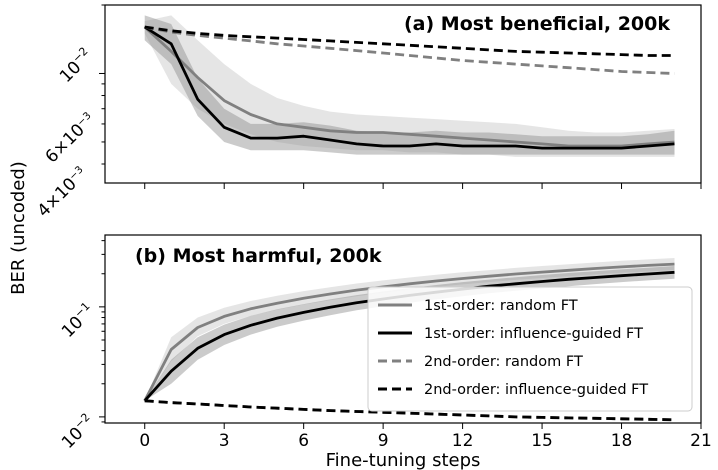 This screenshot has height=470, width=718. I want to click on legend-label-1: 1st-order: influence-guided FT, so click(533, 334).